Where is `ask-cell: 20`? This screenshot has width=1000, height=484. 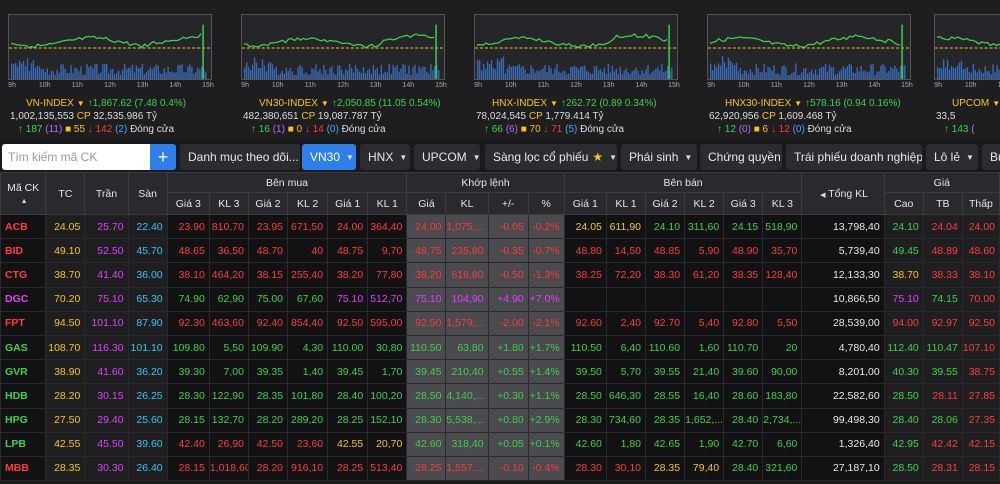
ask-cell: 20 is located at coordinates (782, 347).